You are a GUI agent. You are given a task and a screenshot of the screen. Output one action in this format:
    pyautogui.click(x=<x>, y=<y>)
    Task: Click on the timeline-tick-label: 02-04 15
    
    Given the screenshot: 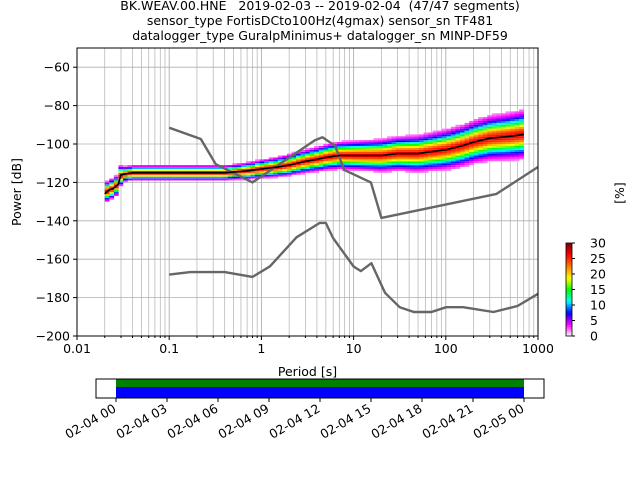 What is the action you would take?
    pyautogui.click(x=345, y=421)
    